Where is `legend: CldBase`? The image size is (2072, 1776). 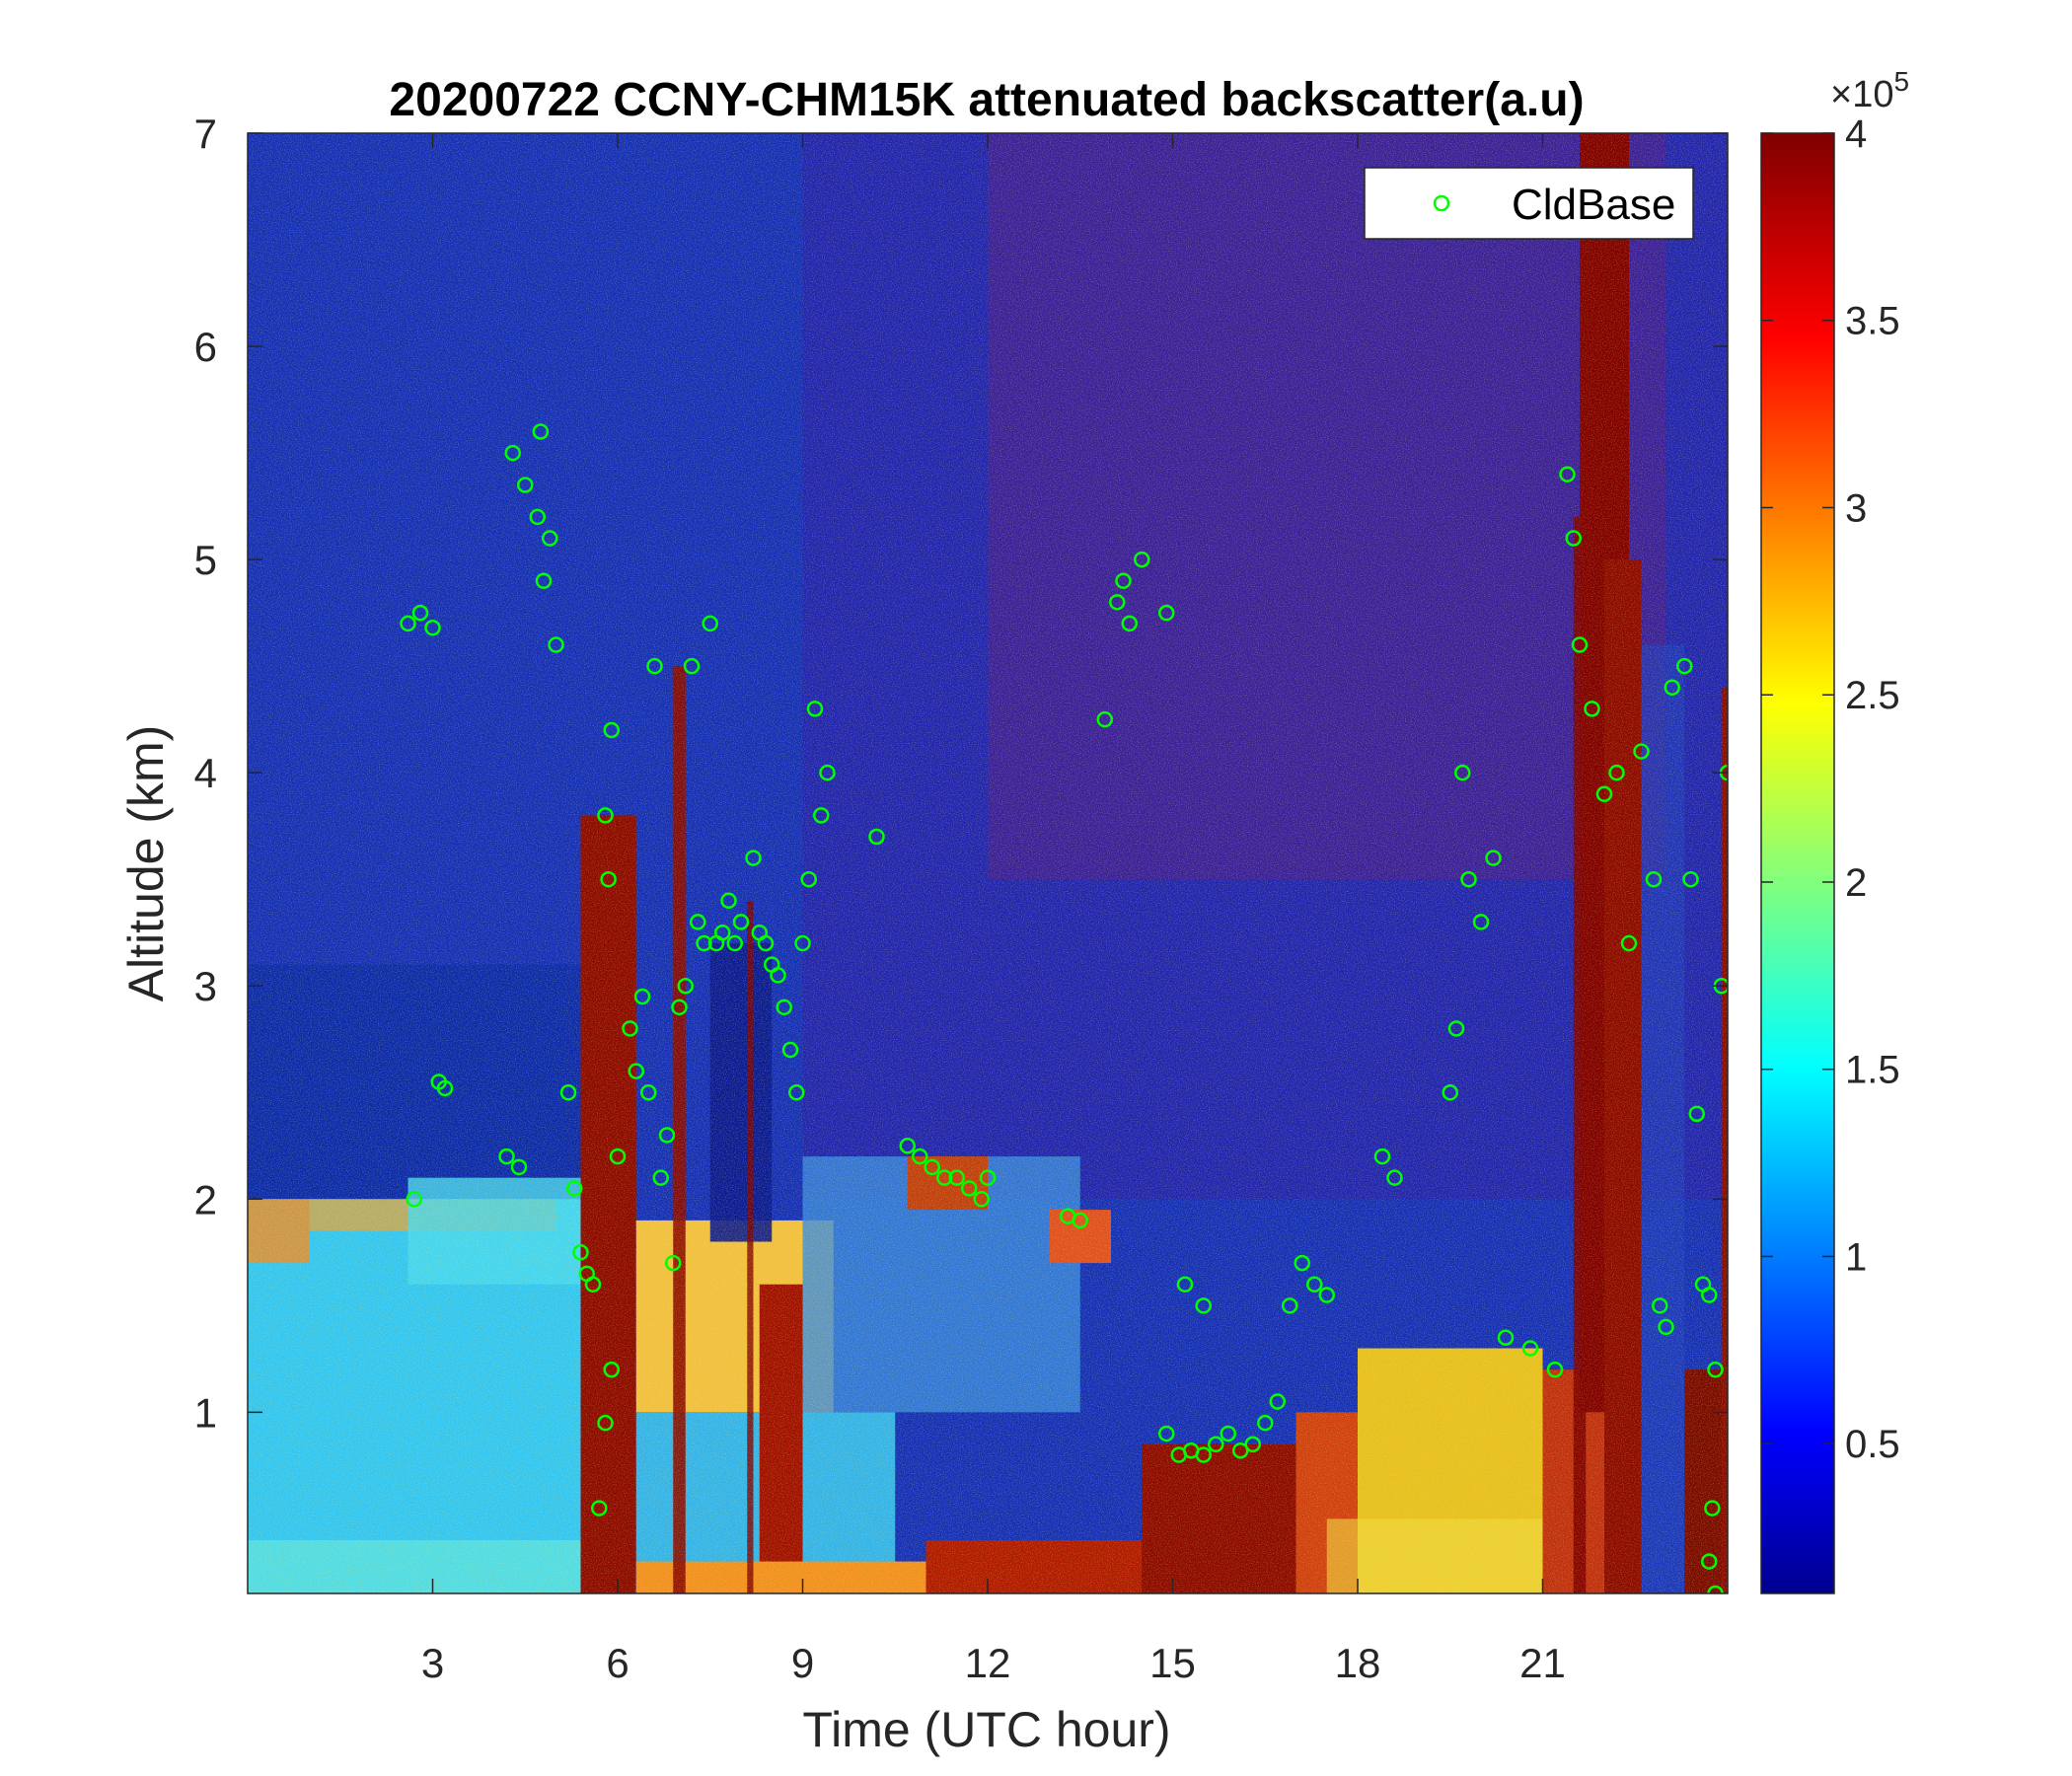
legend: CldBase is located at coordinates (1529, 204).